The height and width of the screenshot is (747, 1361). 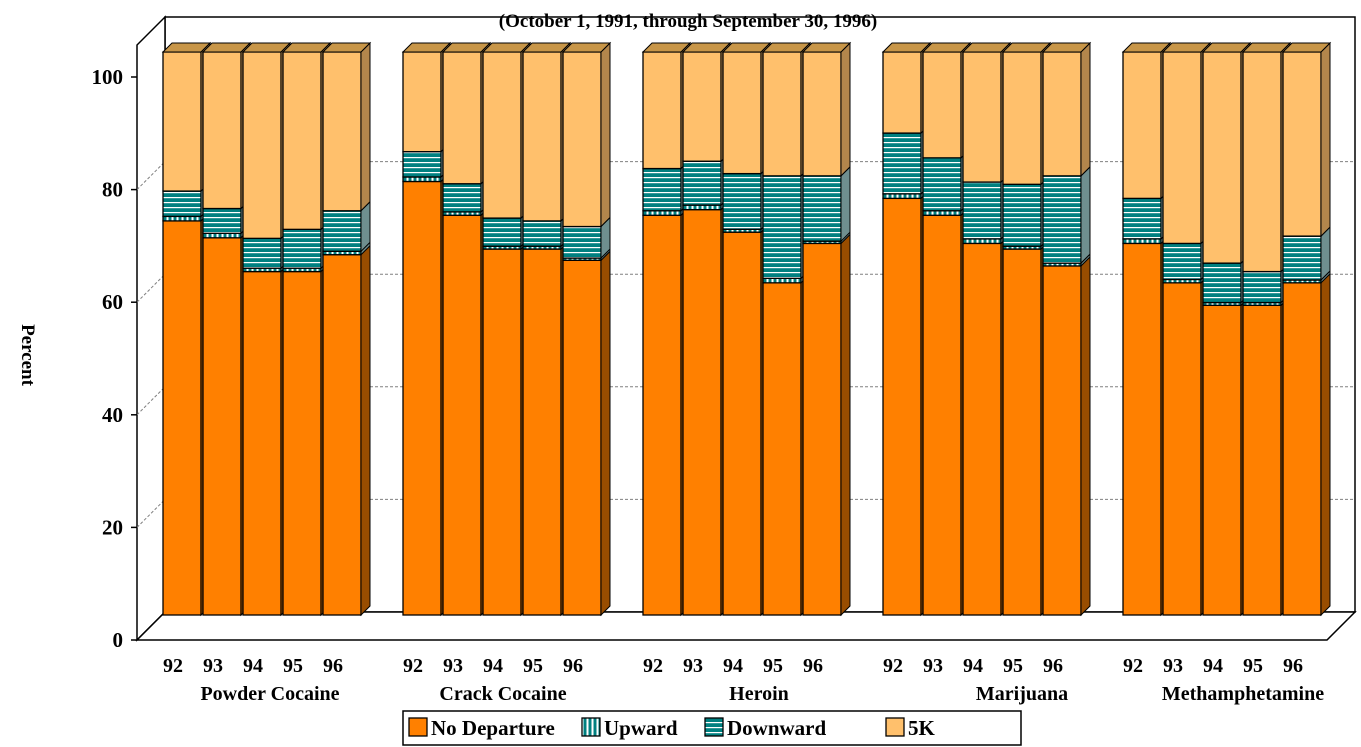 What do you see at coordinates (112, 190) in the screenshot?
I see `y-tick-label: 80` at bounding box center [112, 190].